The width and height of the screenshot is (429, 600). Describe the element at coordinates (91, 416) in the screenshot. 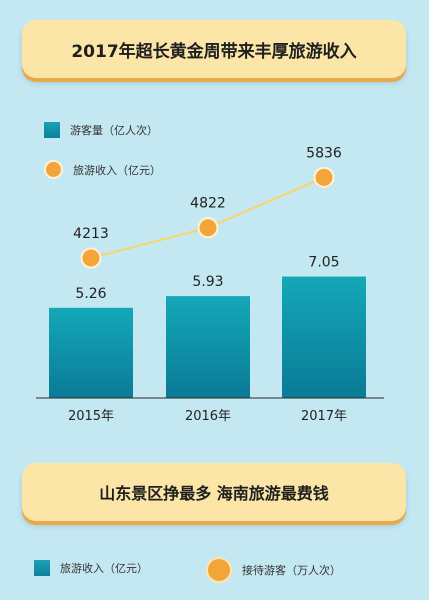

I see `category-label-0: 2015年` at that location.